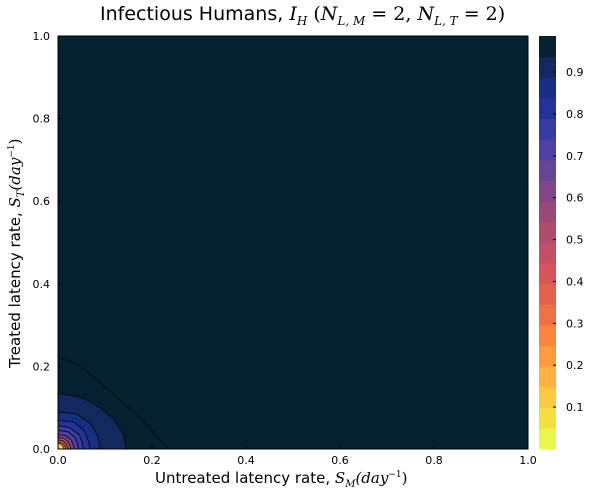  What do you see at coordinates (16, 254) in the screenshot?
I see `y-axis-label: Treated latency rate, ST(day−1)` at bounding box center [16, 254].